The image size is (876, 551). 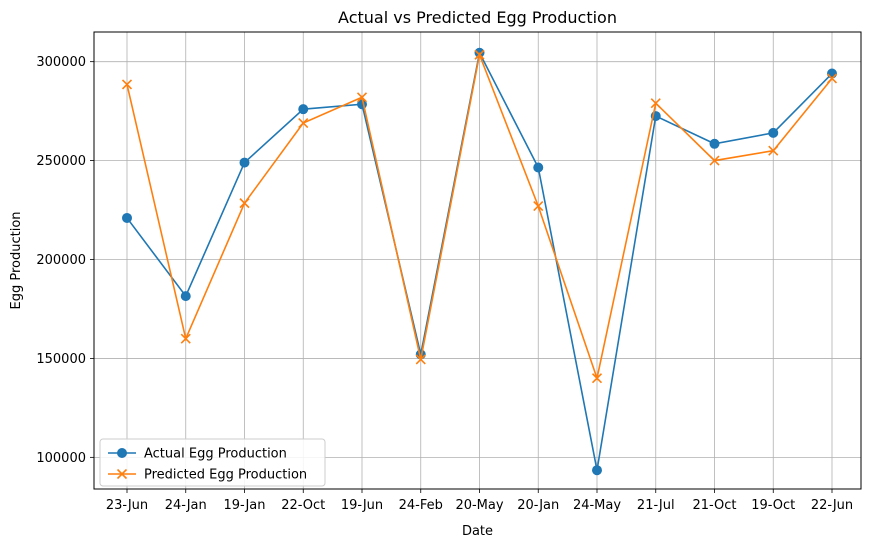 What do you see at coordinates (773, 505) in the screenshot?
I see `x-tick-label: 19-Oct` at bounding box center [773, 505].